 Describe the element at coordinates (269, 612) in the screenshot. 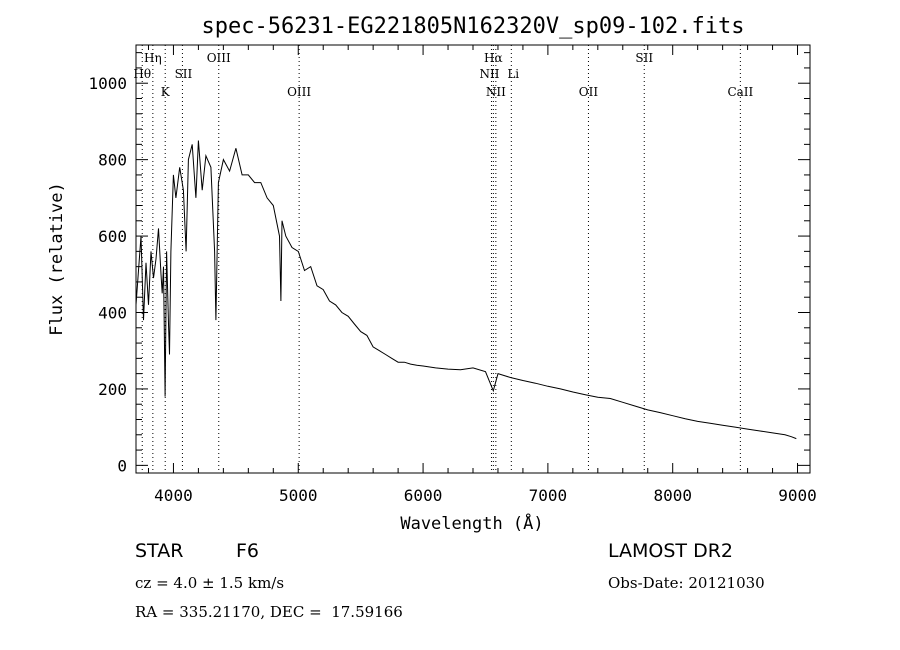

I see `coordinates: RA = 335.21170, DEC = 17.59166` at that location.